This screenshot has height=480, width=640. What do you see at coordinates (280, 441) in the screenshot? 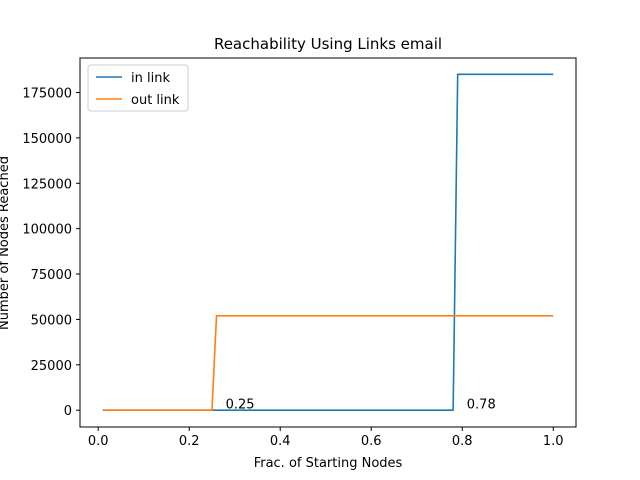
I see `x-tick-label: 0.4` at bounding box center [280, 441].